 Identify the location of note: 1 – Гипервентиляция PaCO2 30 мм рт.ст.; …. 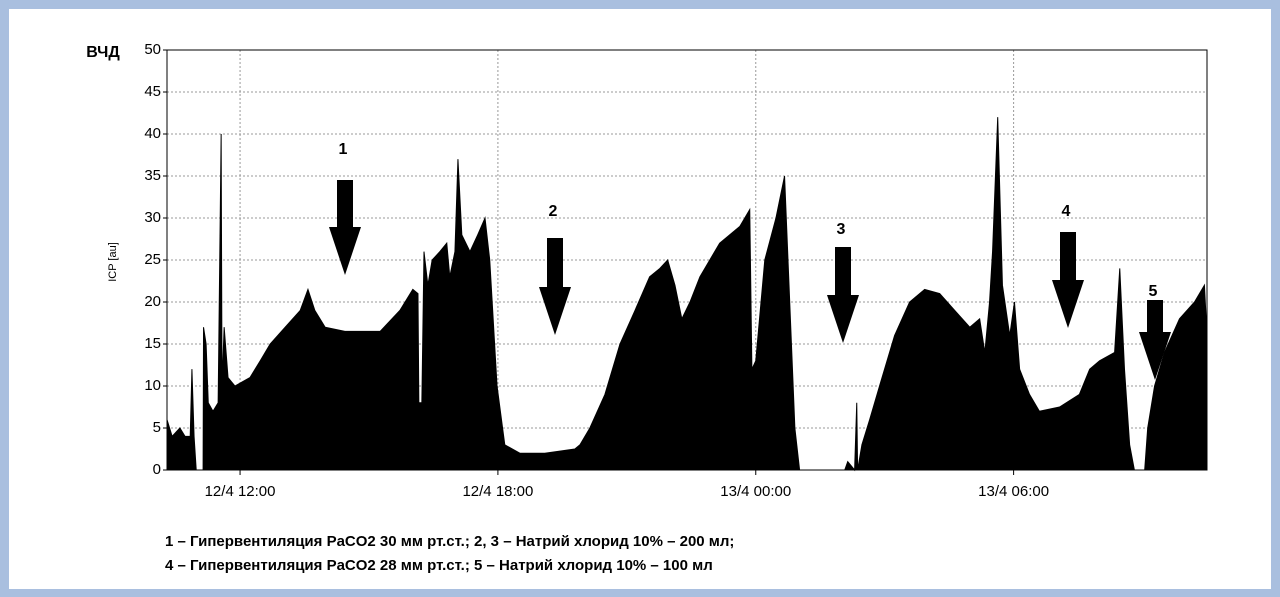
(449, 541).